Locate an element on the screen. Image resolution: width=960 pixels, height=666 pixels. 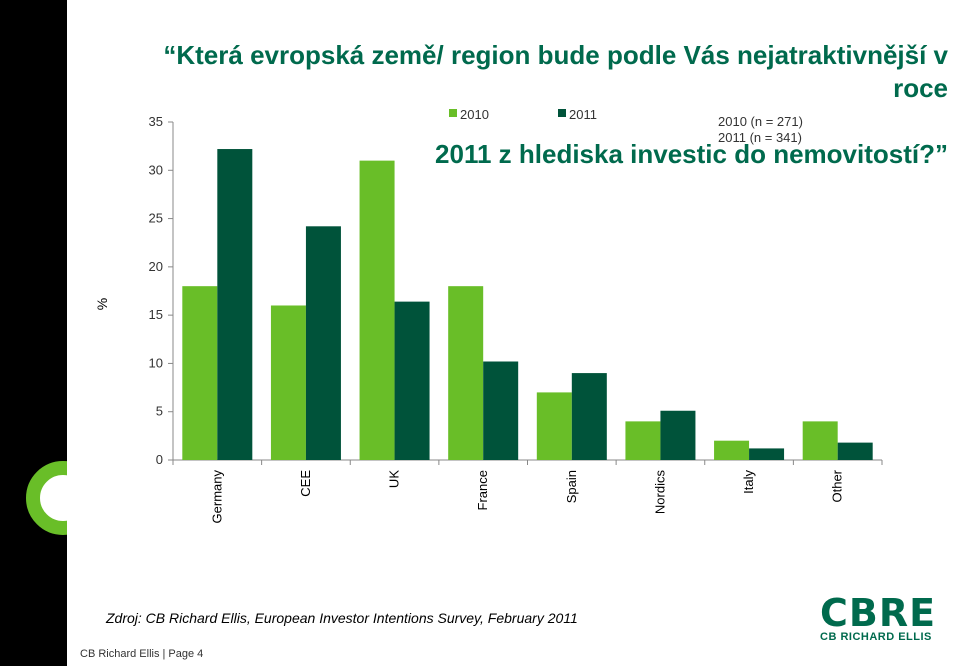
bar-2010-uk is located at coordinates (377, 310).